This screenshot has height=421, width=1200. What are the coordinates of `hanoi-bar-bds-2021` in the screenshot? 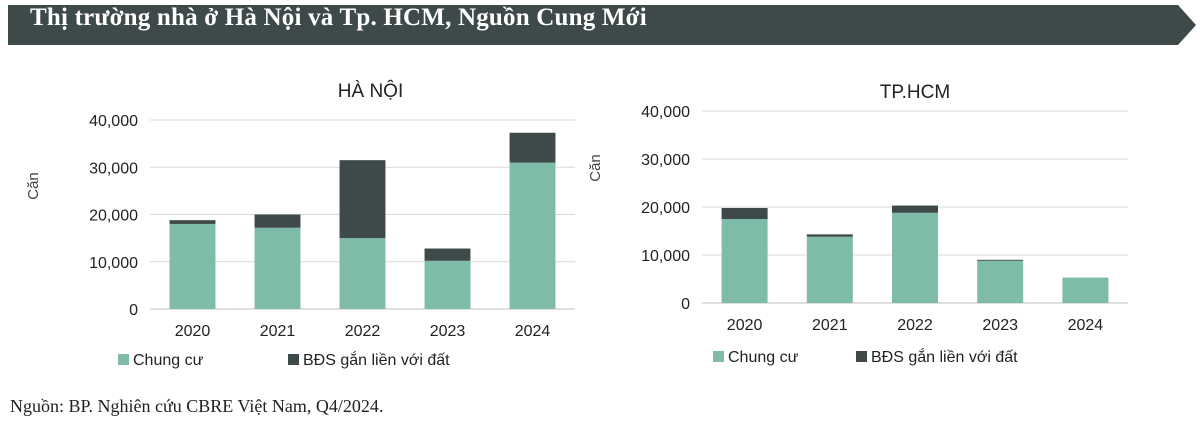 It's located at (277, 221).